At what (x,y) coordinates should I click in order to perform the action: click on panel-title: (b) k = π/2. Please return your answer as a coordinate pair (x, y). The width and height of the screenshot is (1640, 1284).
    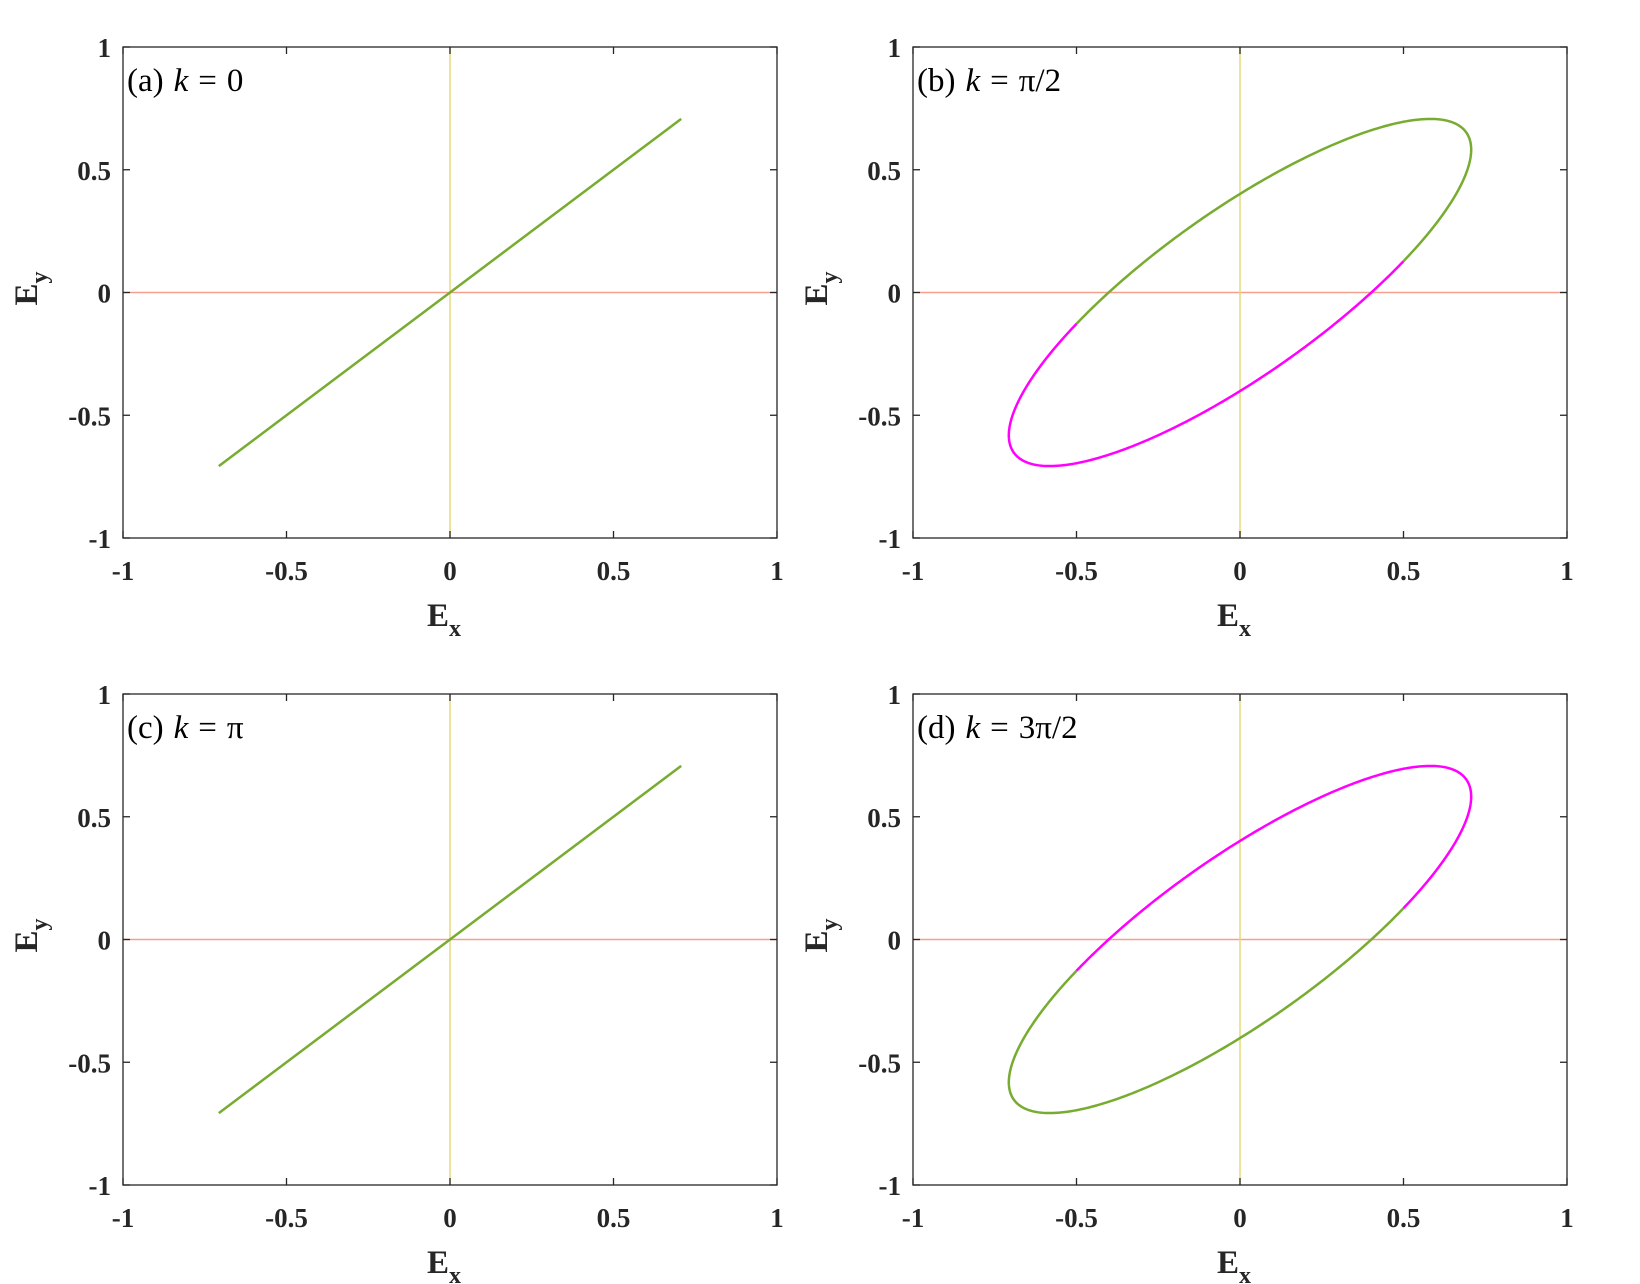
    Looking at the image, I should click on (989, 81).